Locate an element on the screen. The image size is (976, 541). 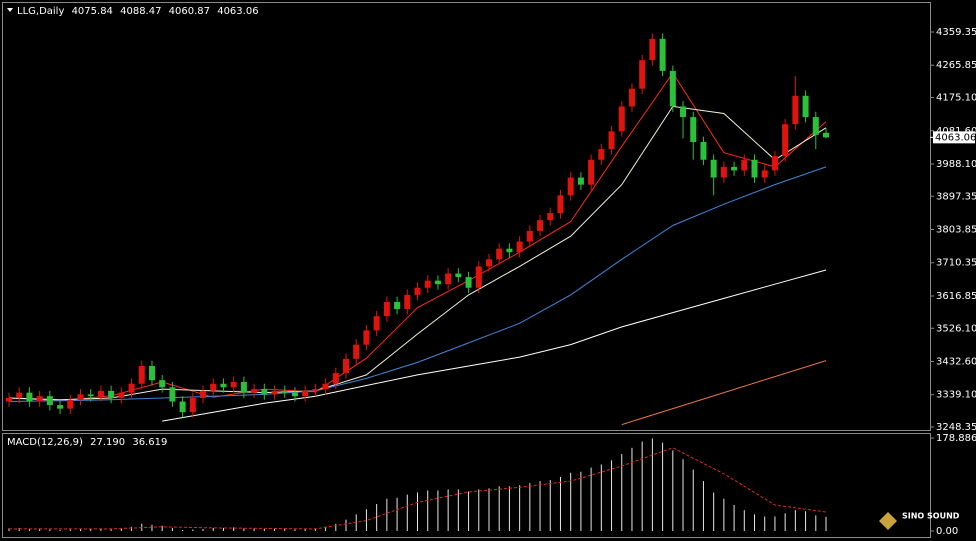
macd-header: MACD(12,26,9) 27.190 36.619 is located at coordinates (87, 442).